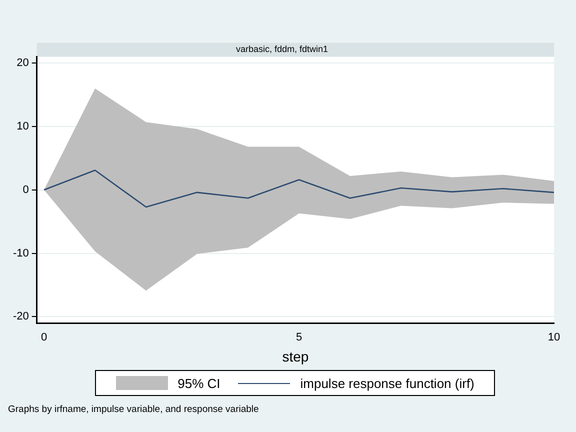 Image resolution: width=576 pixels, height=432 pixels. What do you see at coordinates (20, 316) in the screenshot?
I see `y-tick-label: -20` at bounding box center [20, 316].